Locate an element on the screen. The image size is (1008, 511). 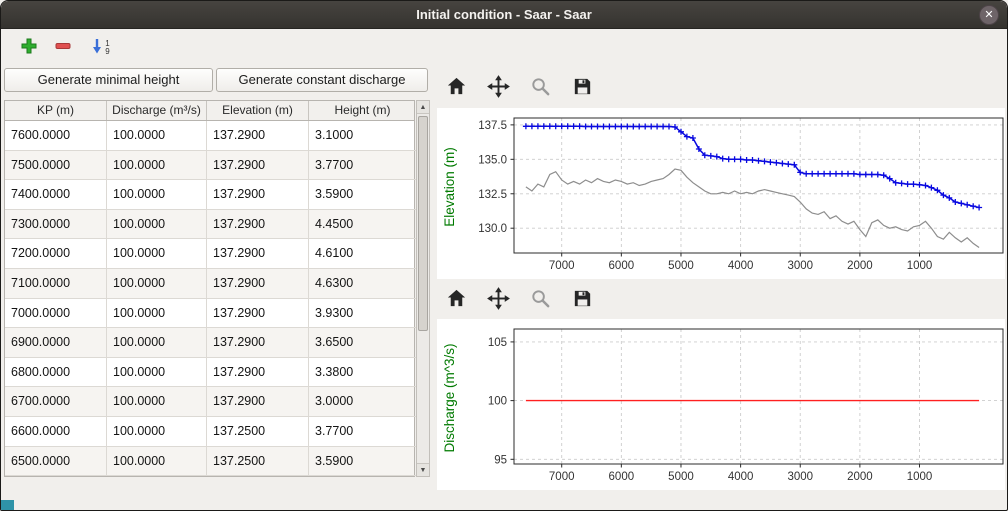
svg-text: 5000 is located at coordinates (681, 477).